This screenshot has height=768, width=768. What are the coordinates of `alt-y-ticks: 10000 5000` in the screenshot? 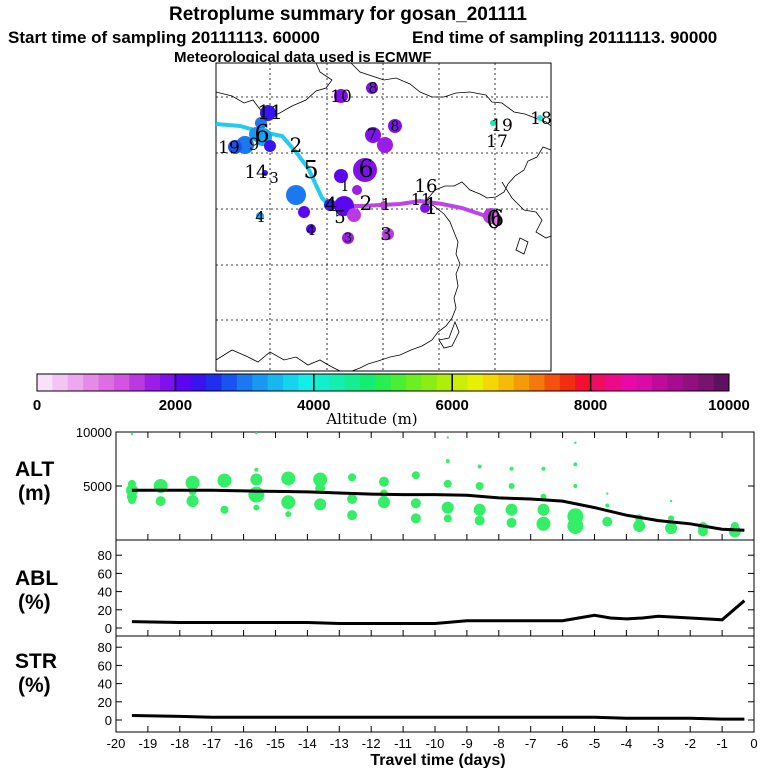 It's located at (415, 459).